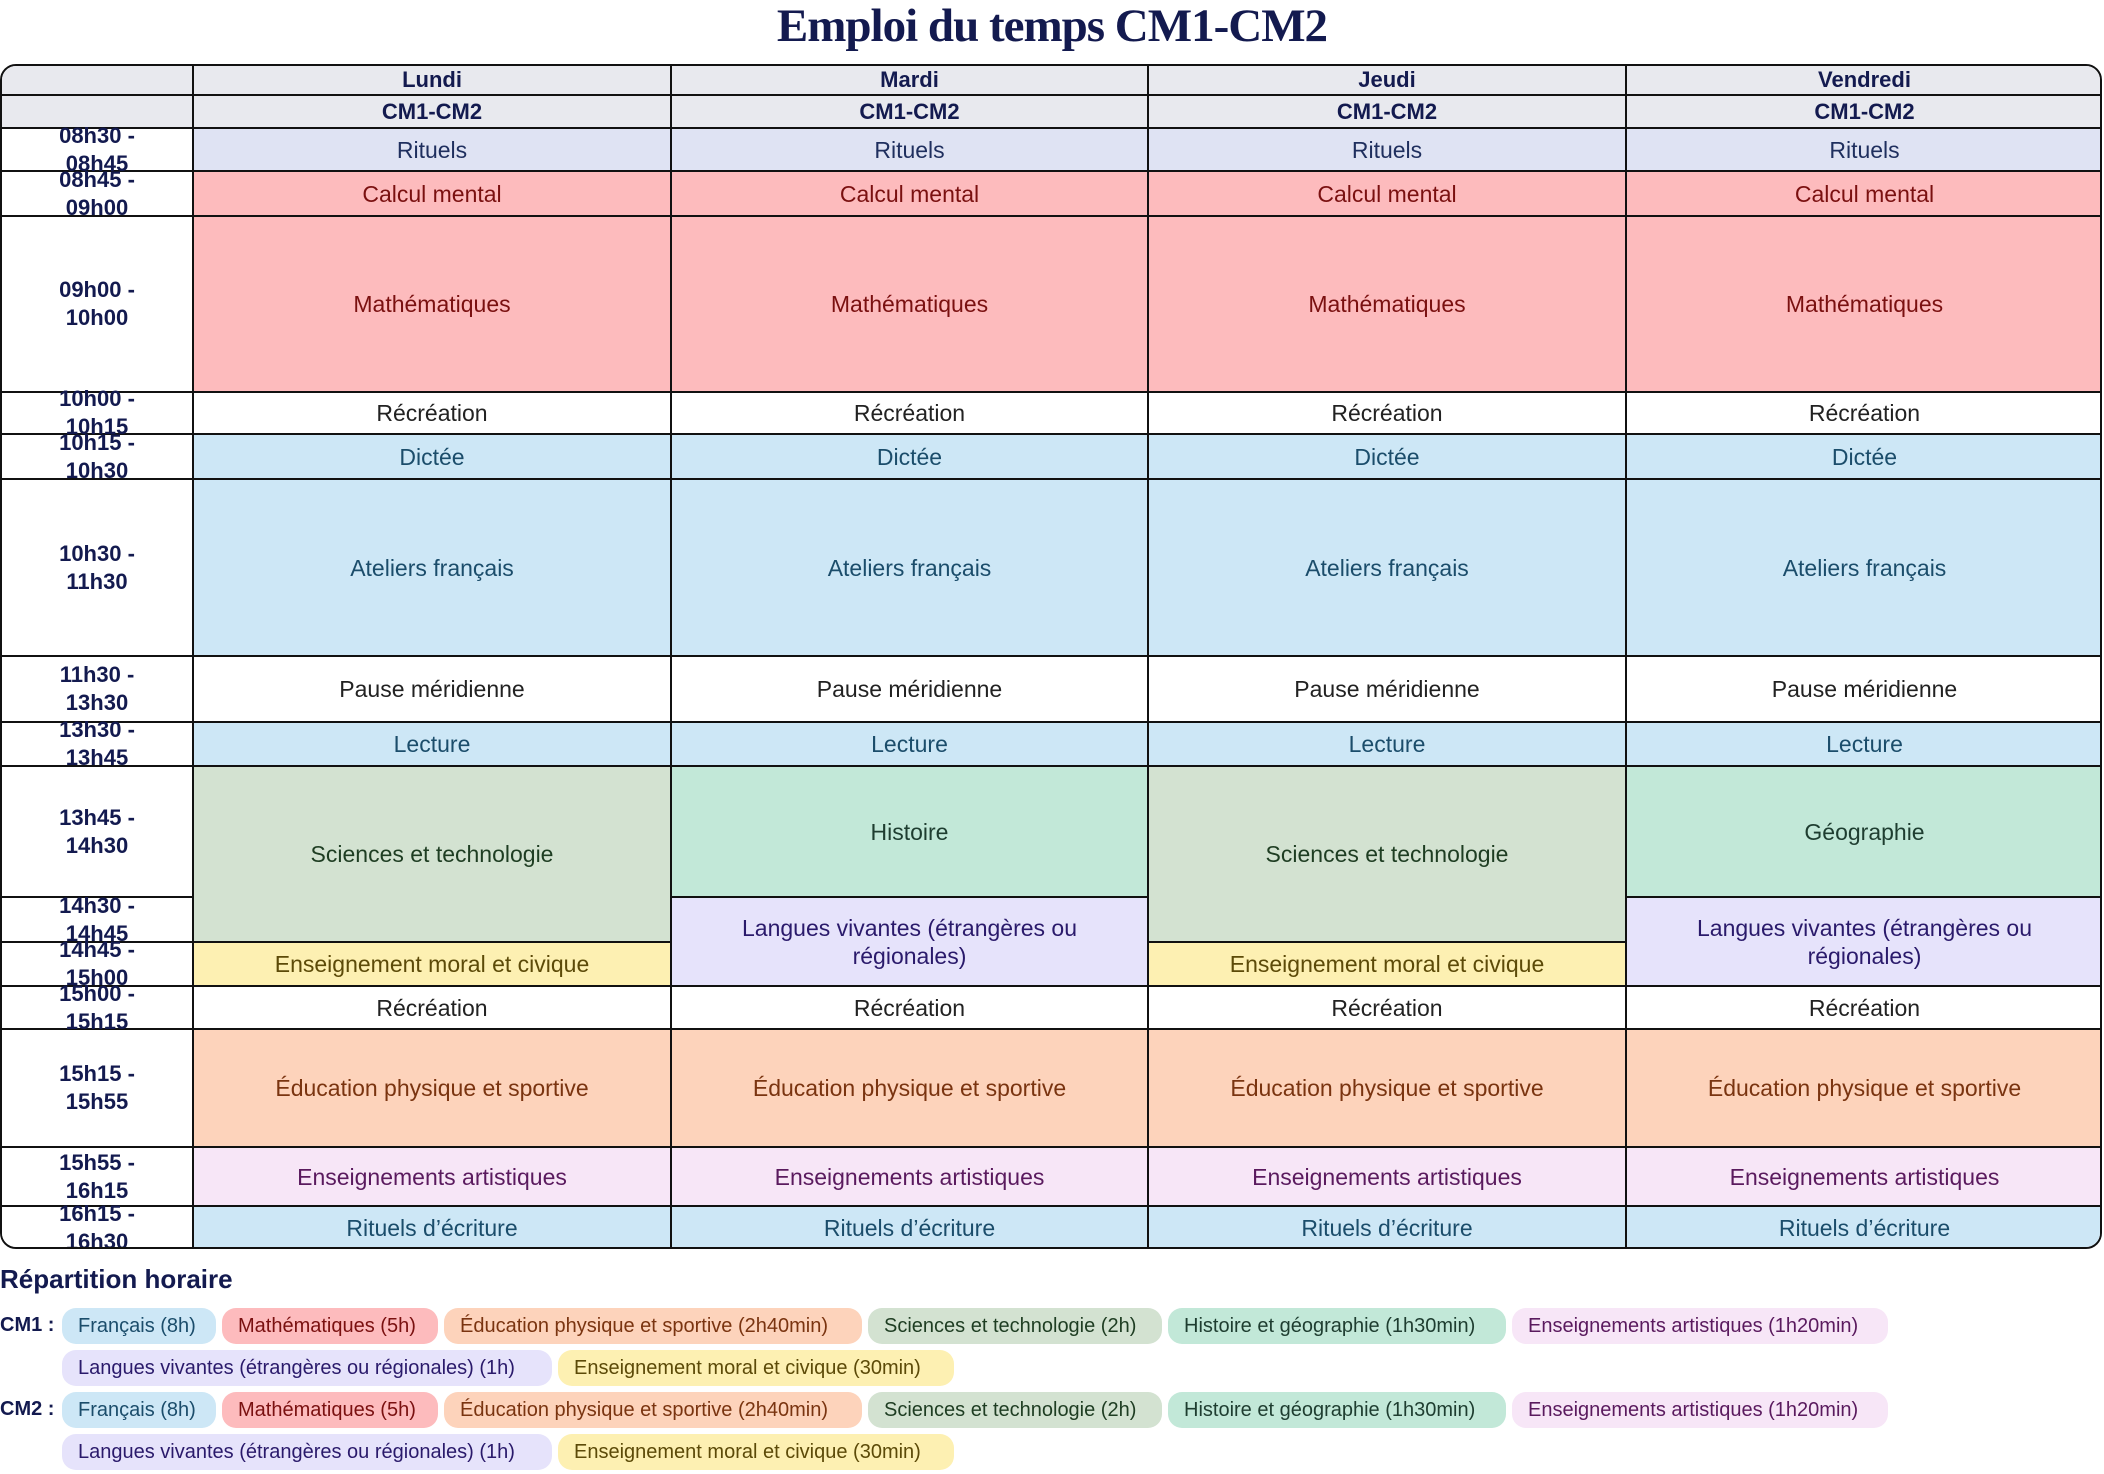 This screenshot has width=2104, height=1474. Describe the element at coordinates (1863, 832) in the screenshot. I see `lesson-geo: Géographie` at that location.